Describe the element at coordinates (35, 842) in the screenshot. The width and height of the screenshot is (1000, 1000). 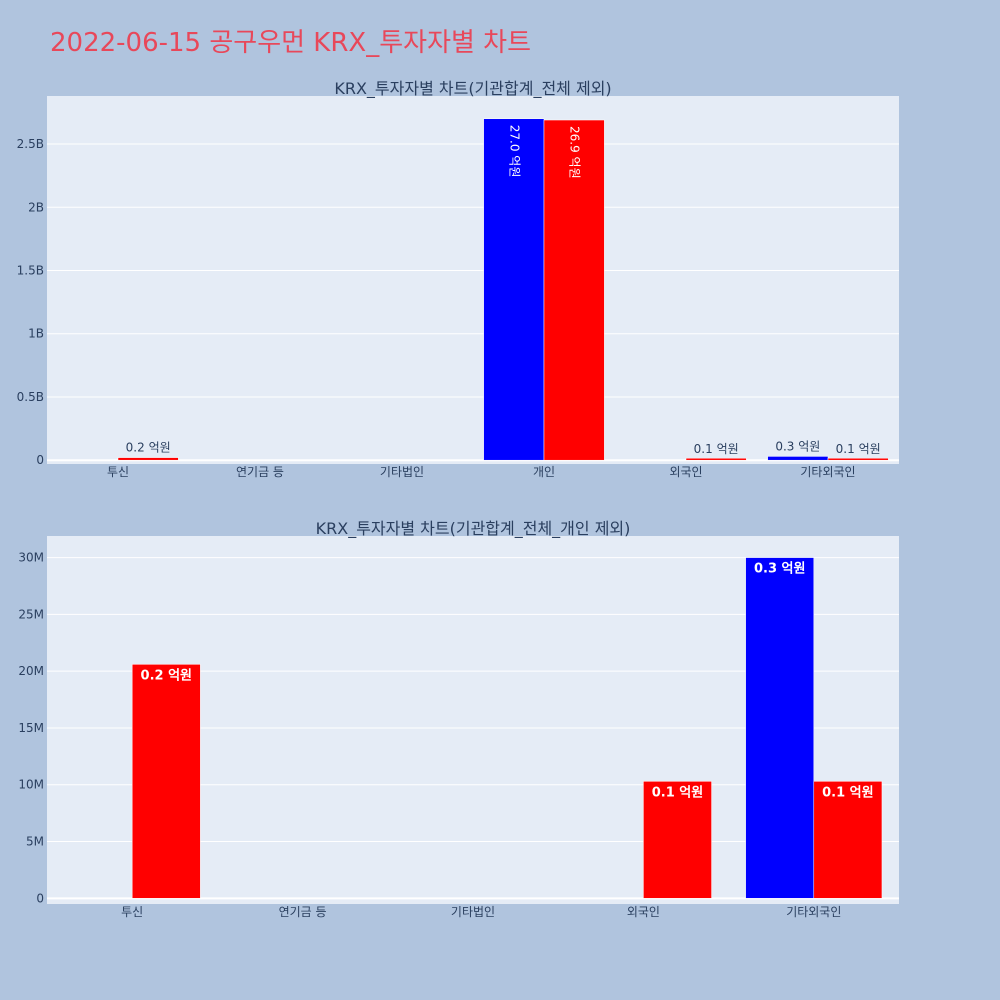
I see `y-tick-label: 5M` at that location.